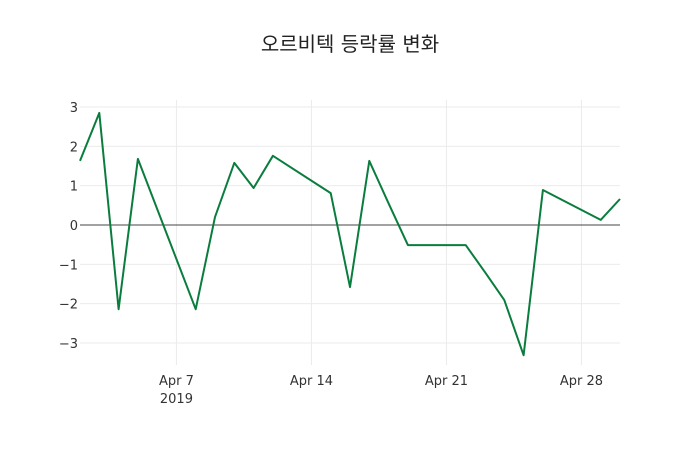  I want to click on x-tick-year-label: 2019, so click(176, 399).